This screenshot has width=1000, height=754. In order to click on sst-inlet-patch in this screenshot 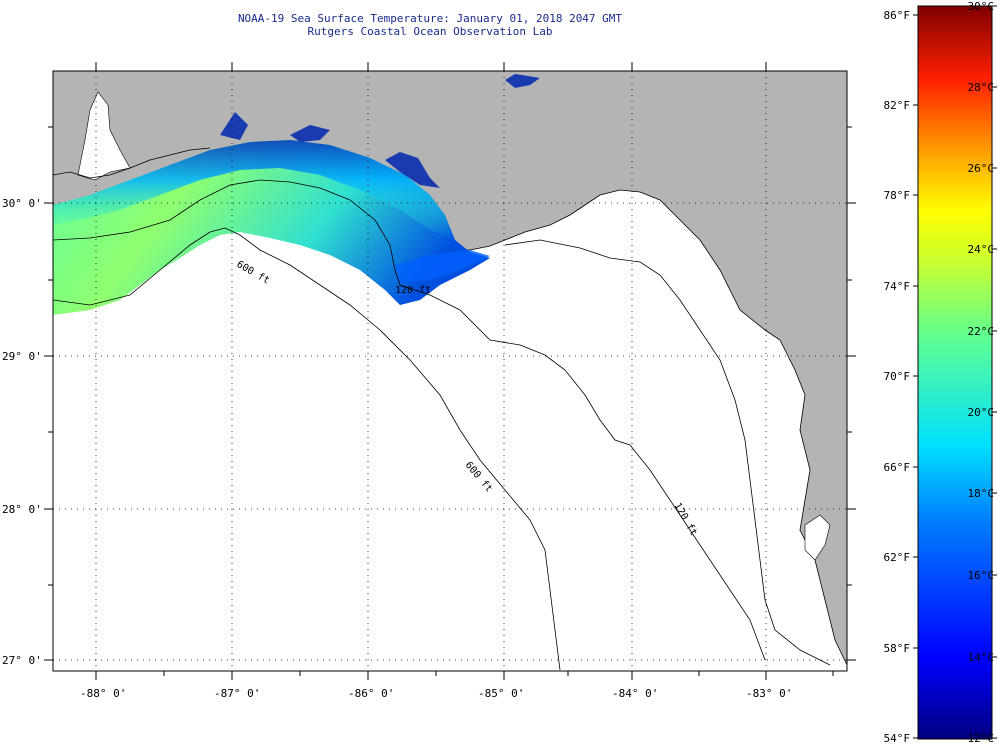, I will do `click(412, 170)`.